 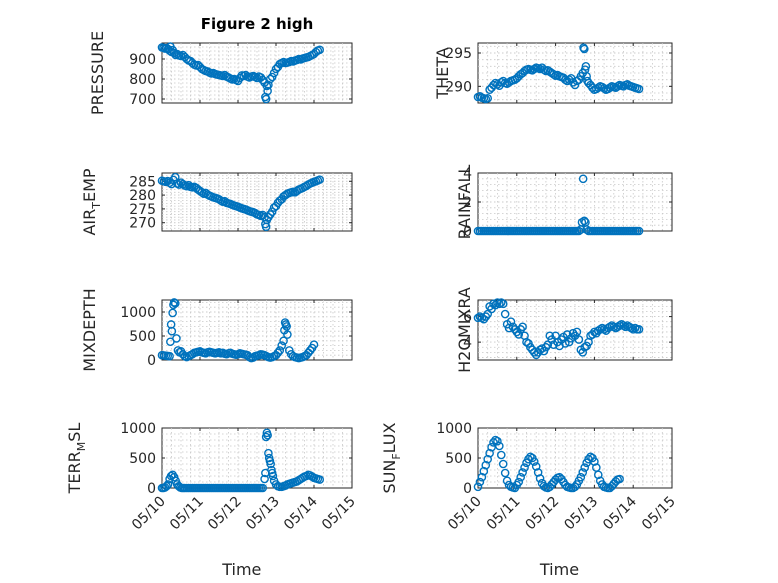 I want to click on series-mixdepth, so click(x=238, y=330).